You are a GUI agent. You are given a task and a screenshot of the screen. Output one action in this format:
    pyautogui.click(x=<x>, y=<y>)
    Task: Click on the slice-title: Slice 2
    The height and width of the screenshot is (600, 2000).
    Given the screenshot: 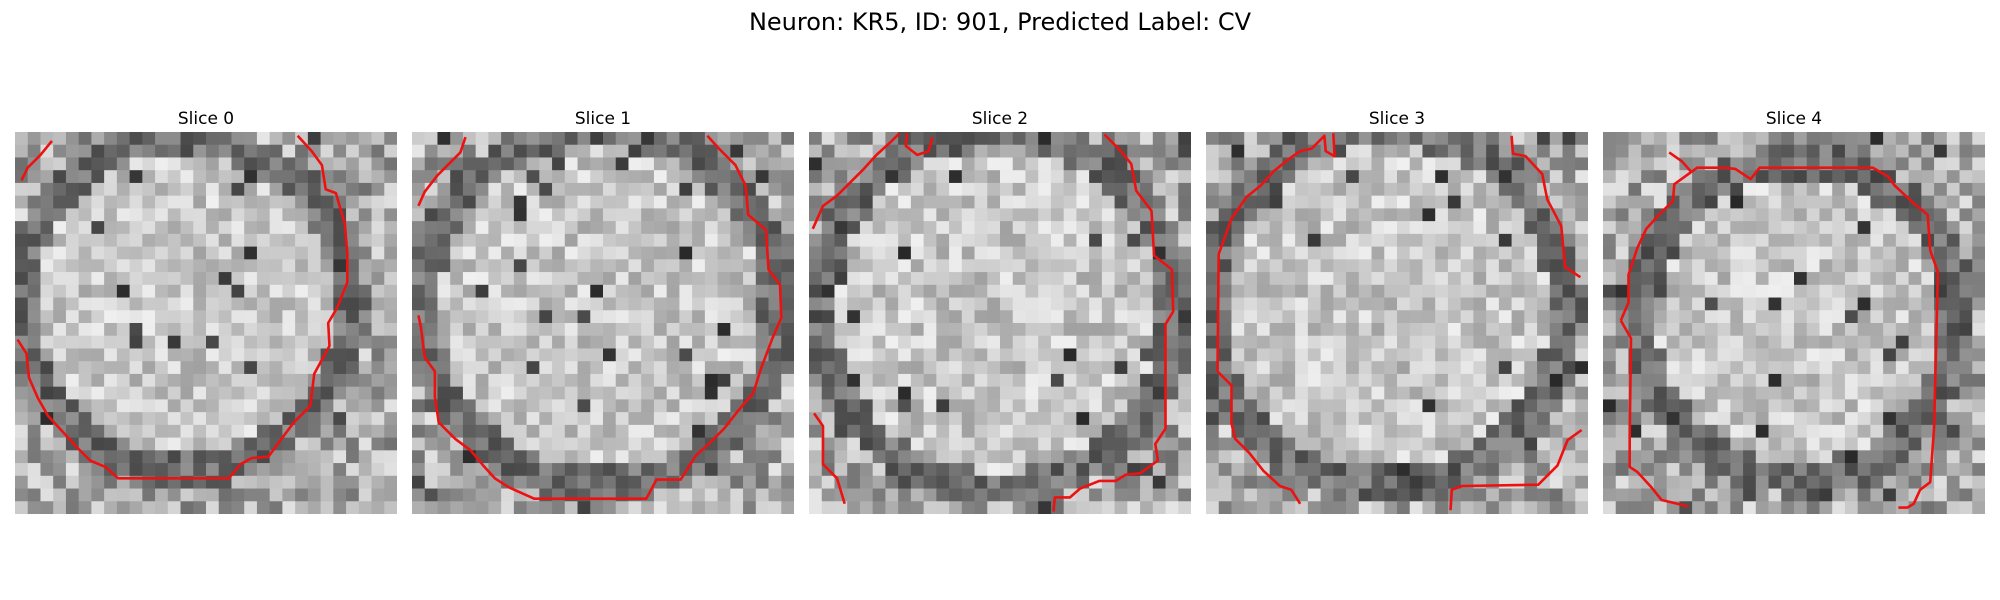 What is the action you would take?
    pyautogui.click(x=1000, y=119)
    